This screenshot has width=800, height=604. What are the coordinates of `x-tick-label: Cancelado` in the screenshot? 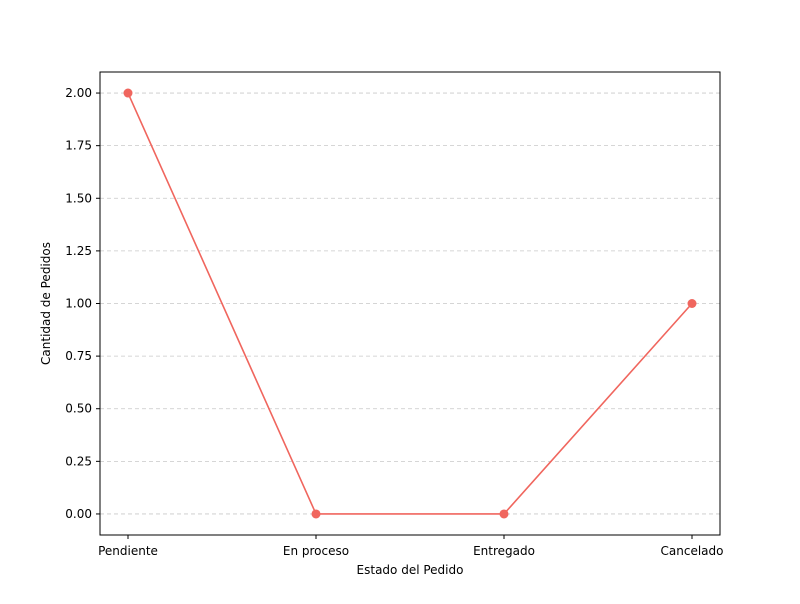 It's located at (692, 551).